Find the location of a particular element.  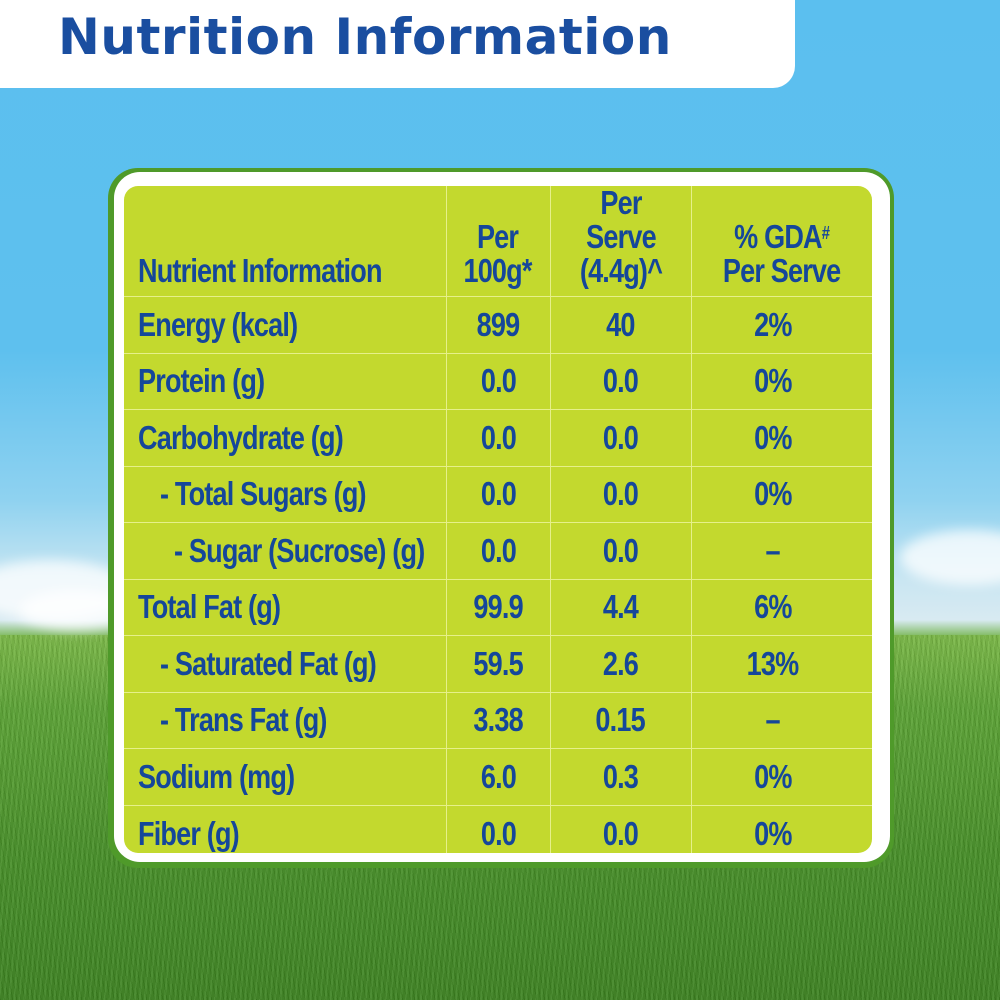

cloud is located at coordinates (950, 557).